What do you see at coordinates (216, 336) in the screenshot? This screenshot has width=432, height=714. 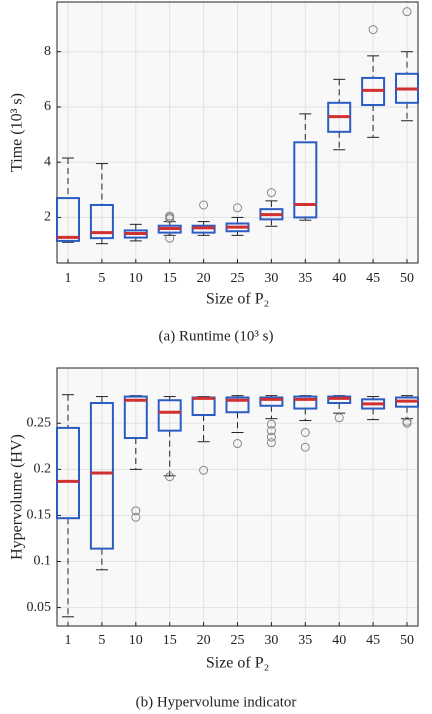 I see `caption: (a) Runtime (10³ s)` at bounding box center [216, 336].